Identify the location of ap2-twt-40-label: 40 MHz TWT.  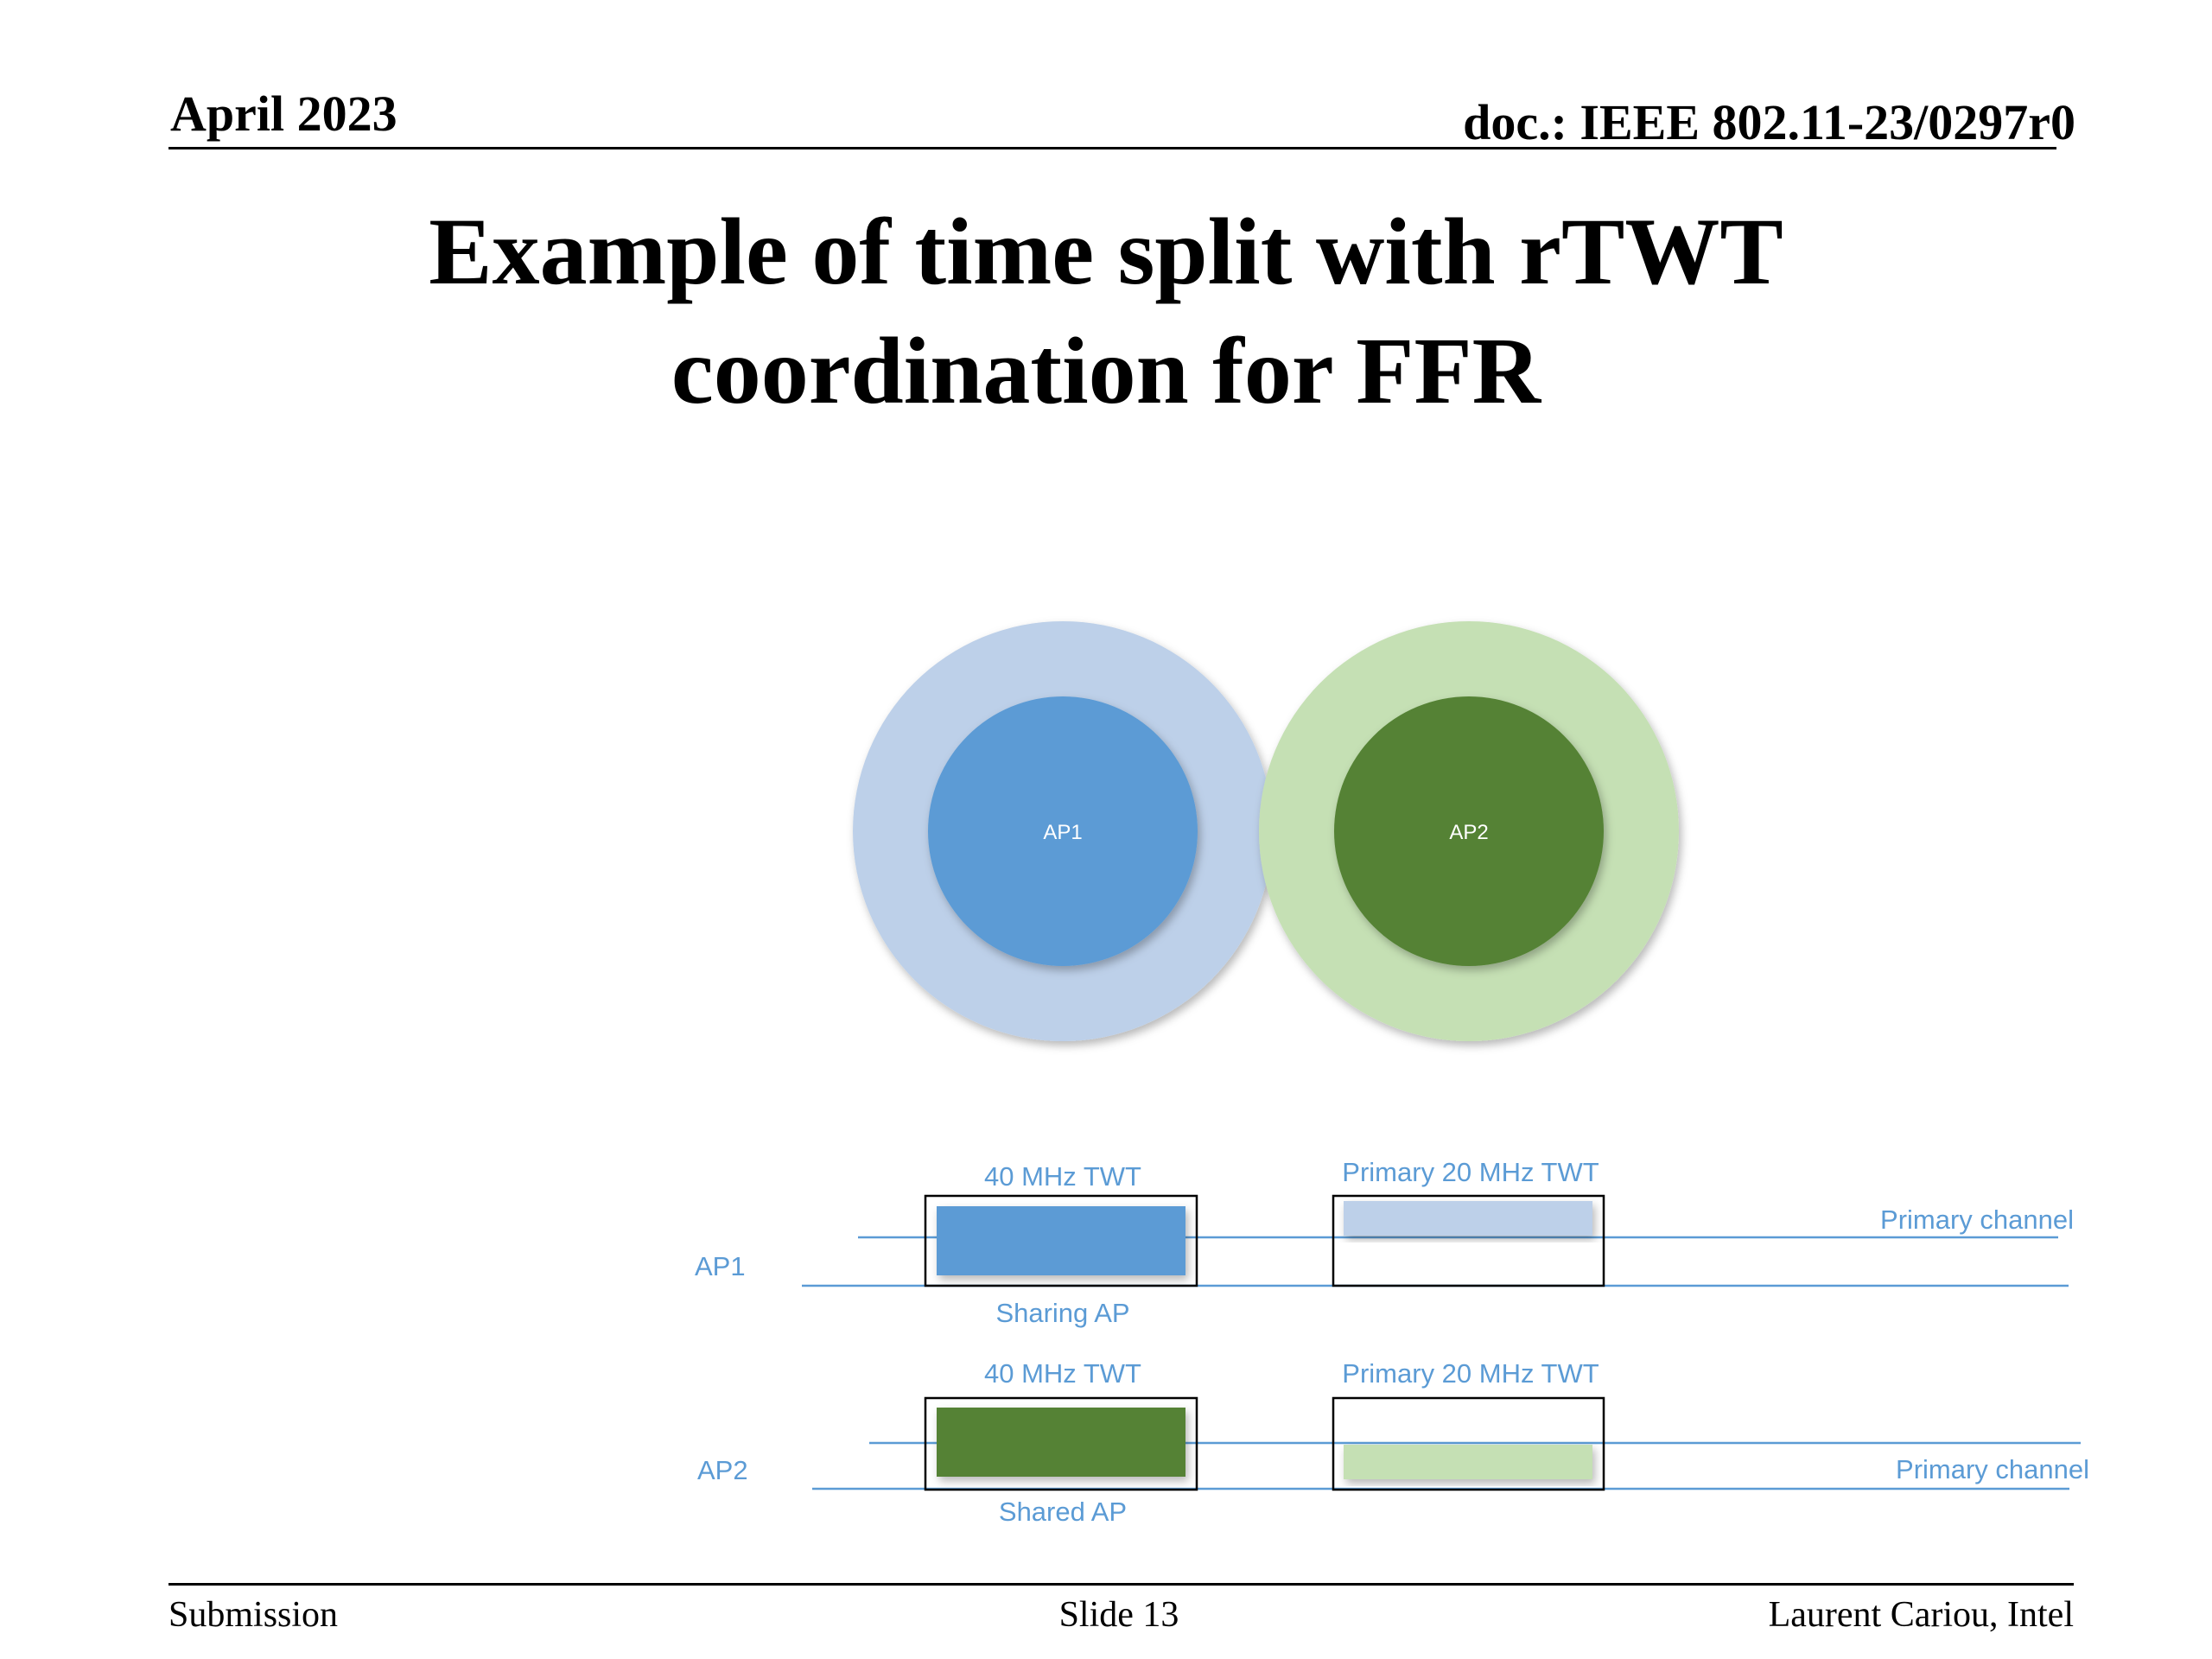
(1062, 1373).